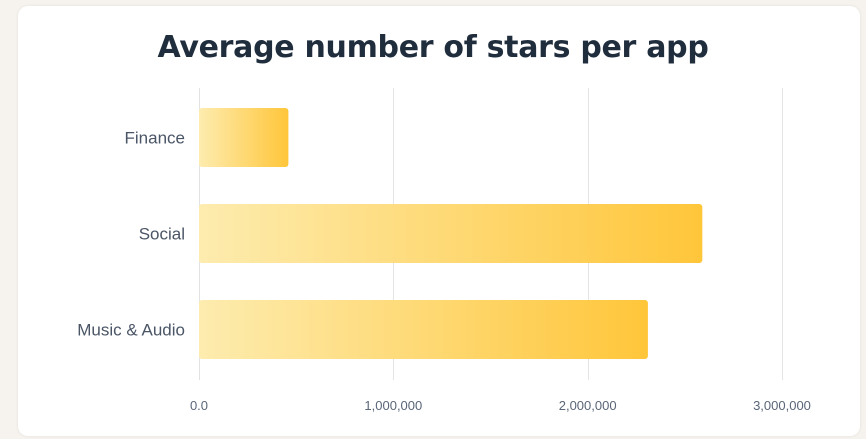  What do you see at coordinates (131, 330) in the screenshot?
I see `category-label: Music & Audio` at bounding box center [131, 330].